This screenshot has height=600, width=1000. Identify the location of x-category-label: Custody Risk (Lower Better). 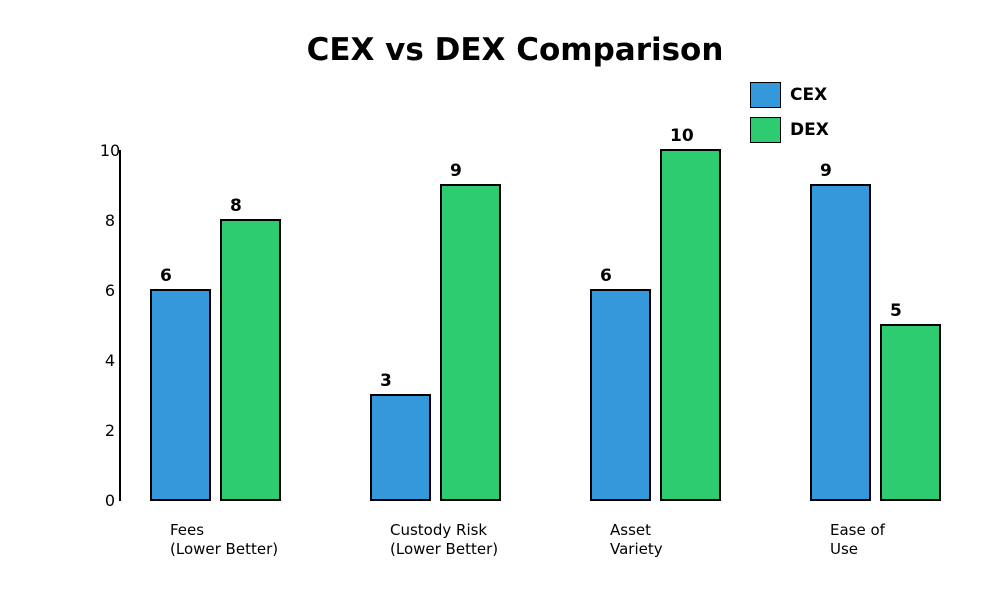
(444, 539).